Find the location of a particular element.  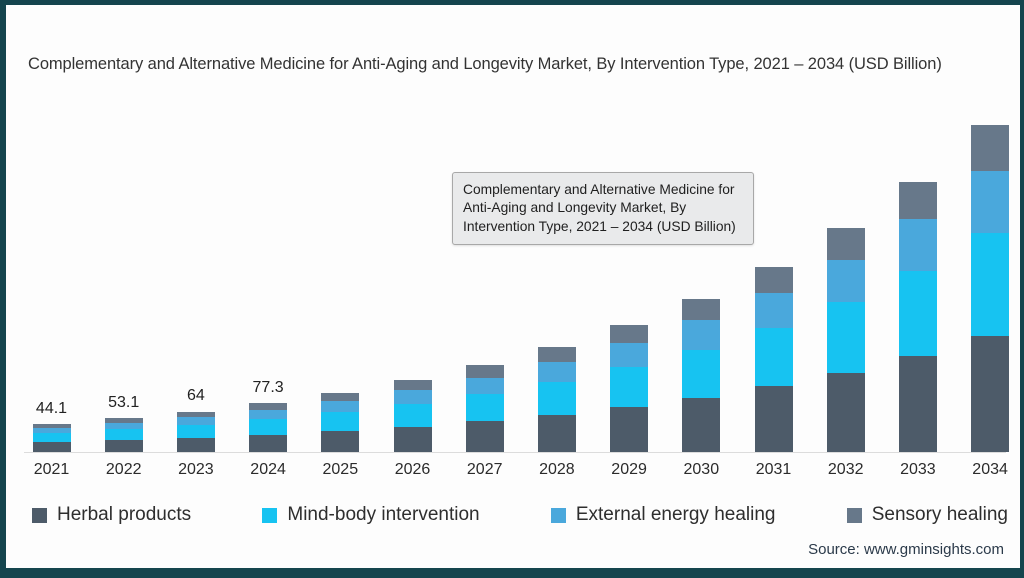

bar-segment-herbal-products-2023 is located at coordinates (195, 444).